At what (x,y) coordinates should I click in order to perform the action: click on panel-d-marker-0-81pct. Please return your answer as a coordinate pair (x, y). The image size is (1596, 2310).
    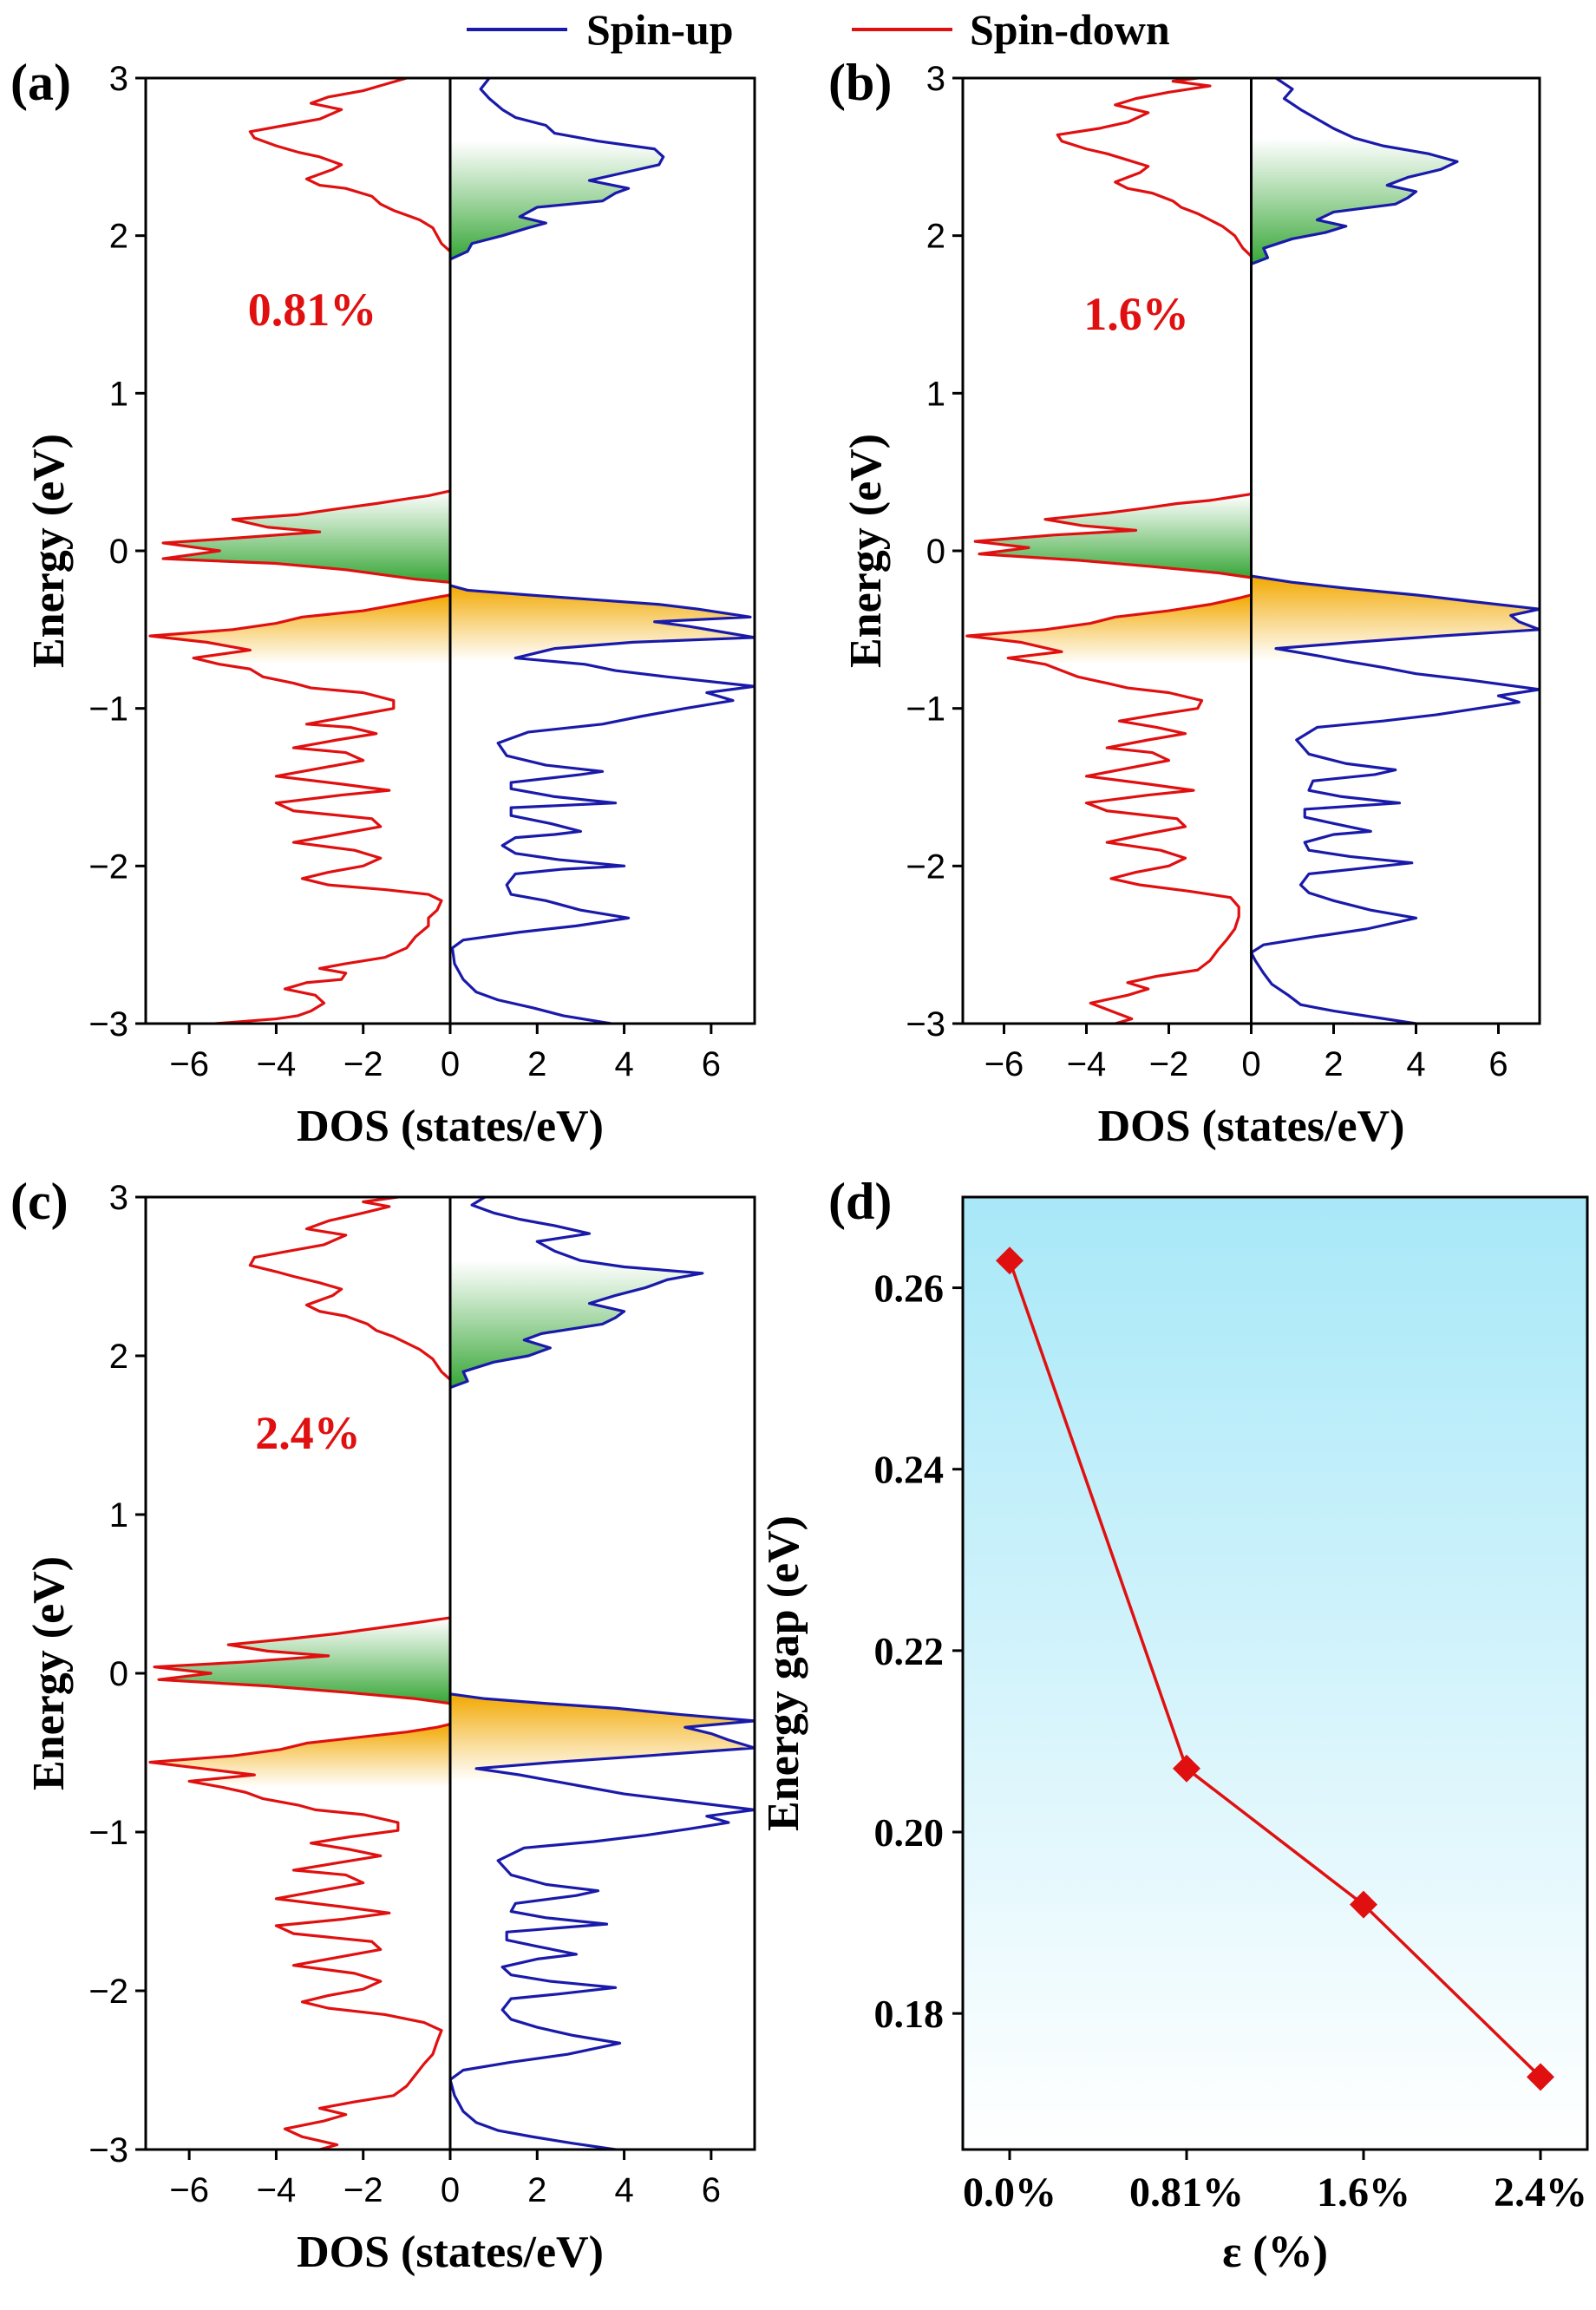
    Looking at the image, I should click on (1186, 1768).